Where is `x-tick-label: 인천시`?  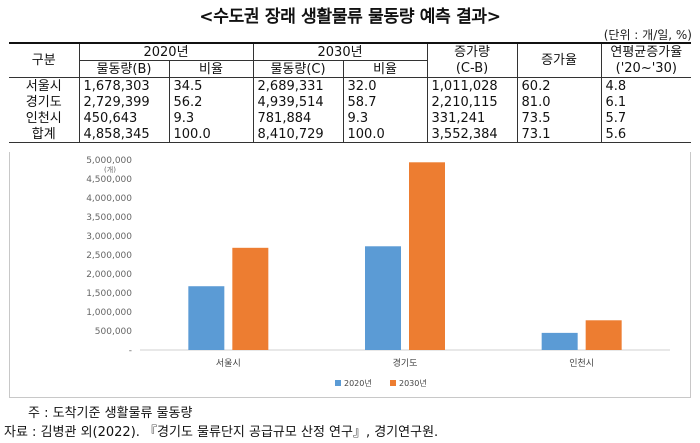 x-tick-label: 인천시 is located at coordinates (581, 363).